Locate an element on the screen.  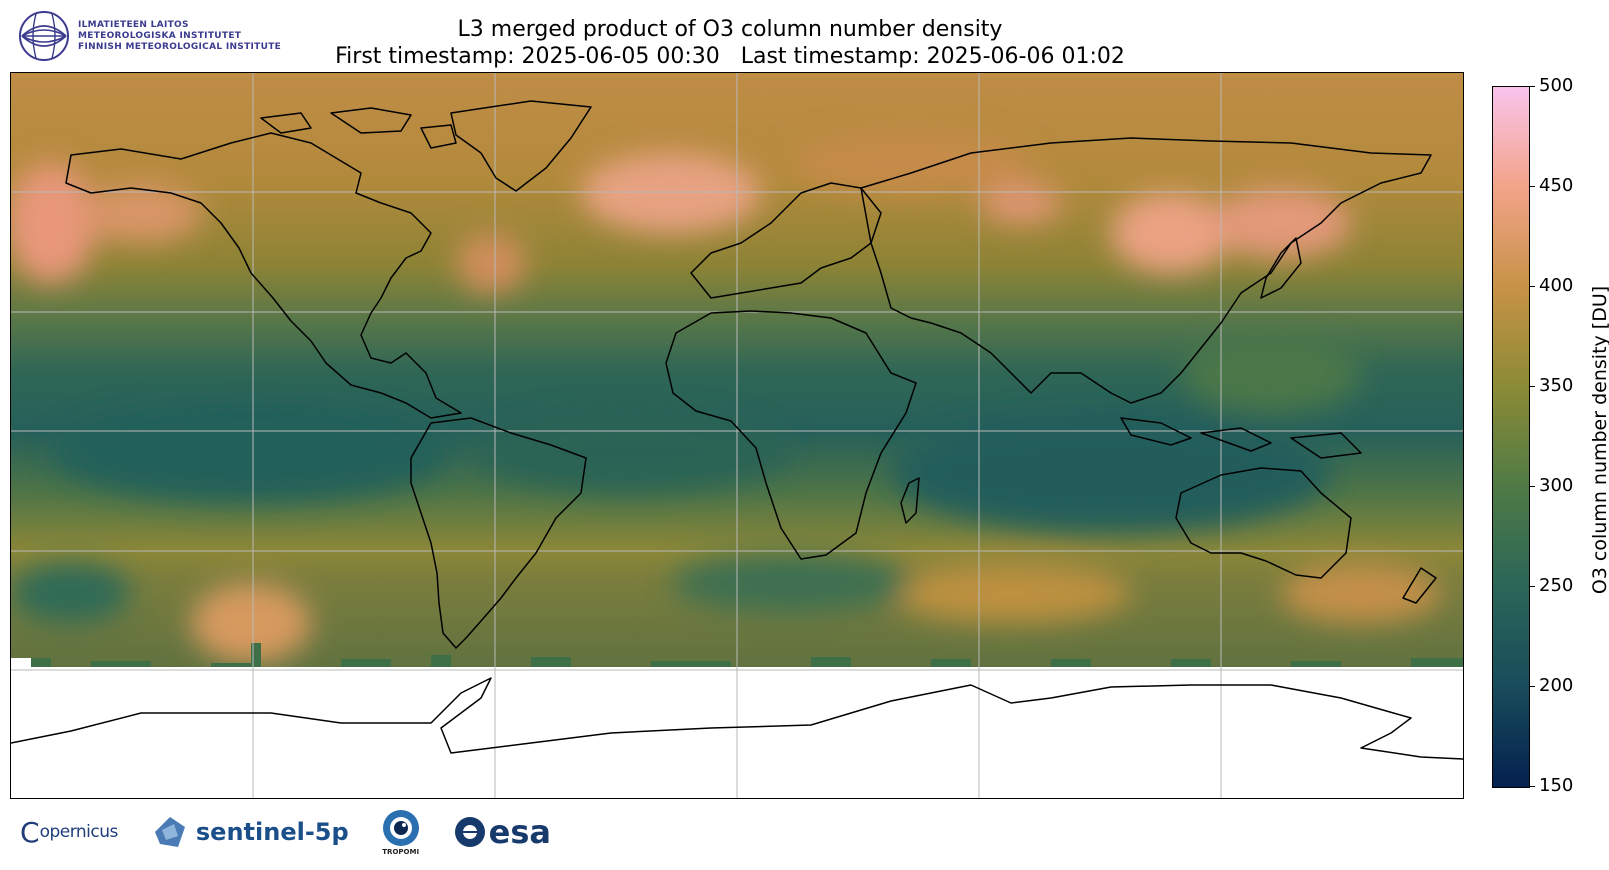
esa-emblem-icon is located at coordinates (469, 832).